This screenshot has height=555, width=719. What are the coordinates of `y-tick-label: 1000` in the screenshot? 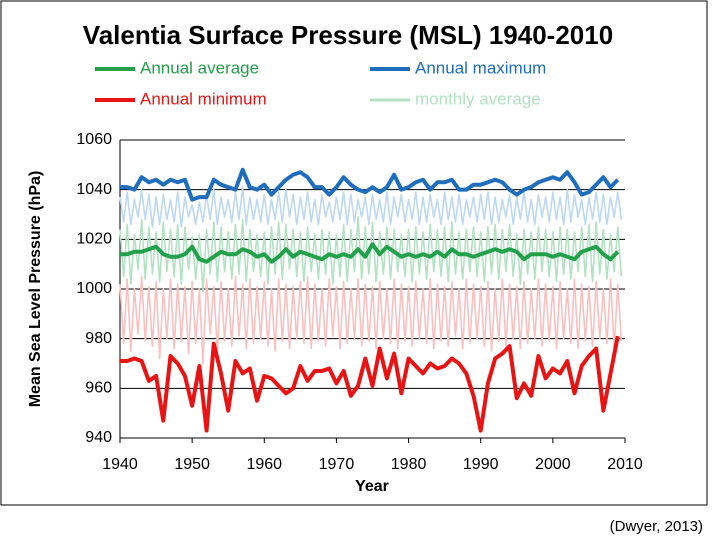 It's located at (94, 288).